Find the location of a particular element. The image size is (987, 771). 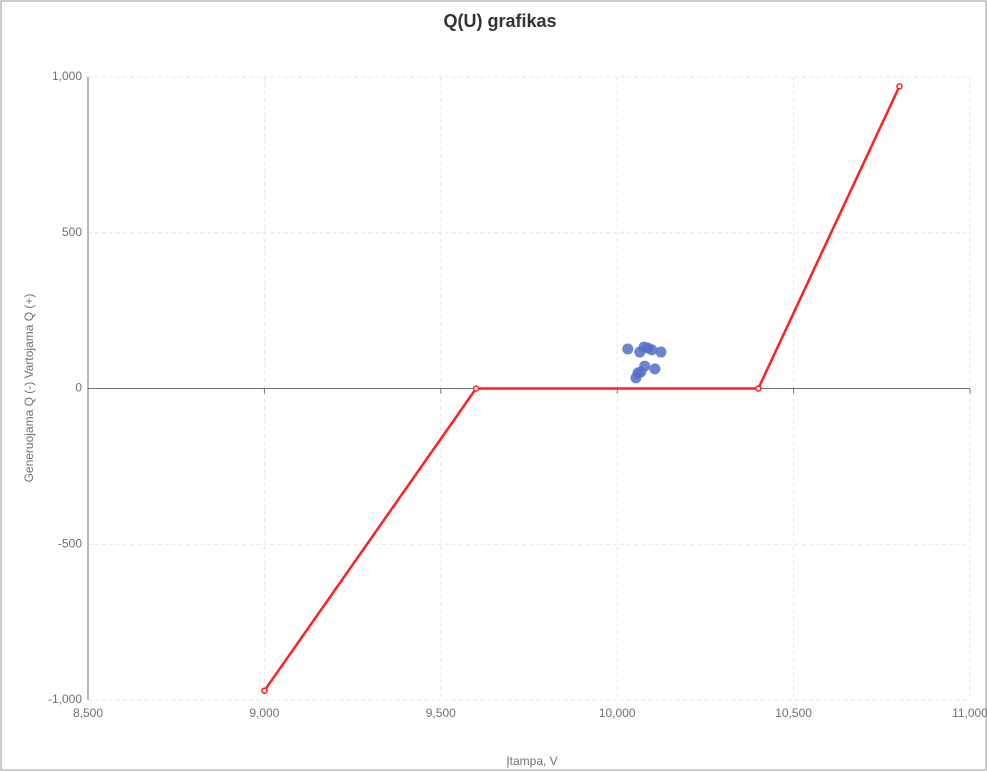

x-tick-label: 10,000 is located at coordinates (617, 713).